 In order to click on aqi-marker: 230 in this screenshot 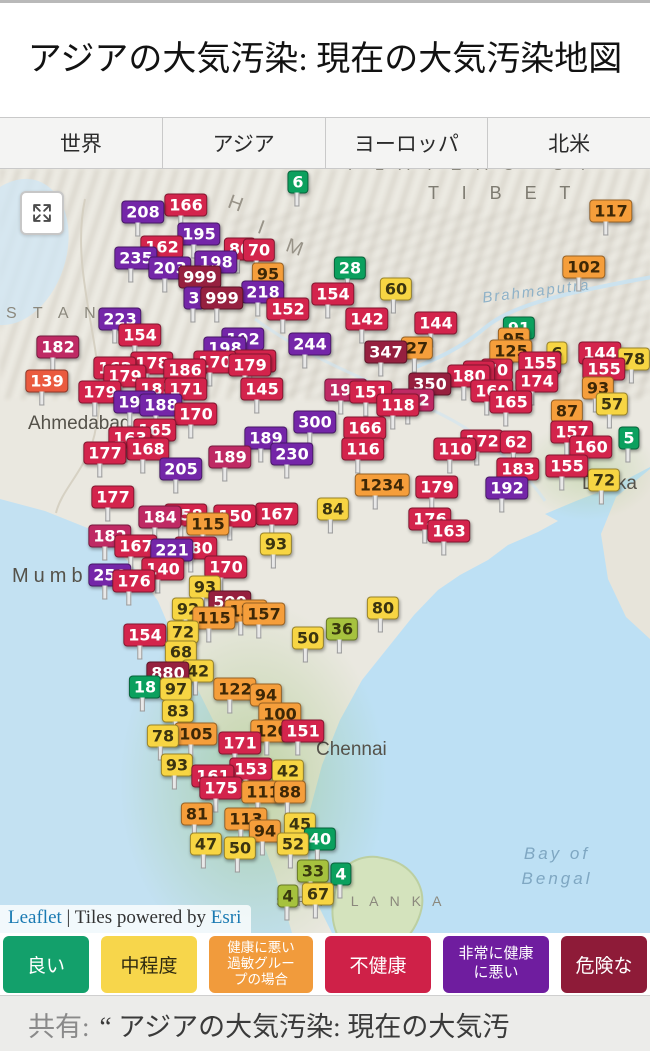, I will do `click(292, 460)`.